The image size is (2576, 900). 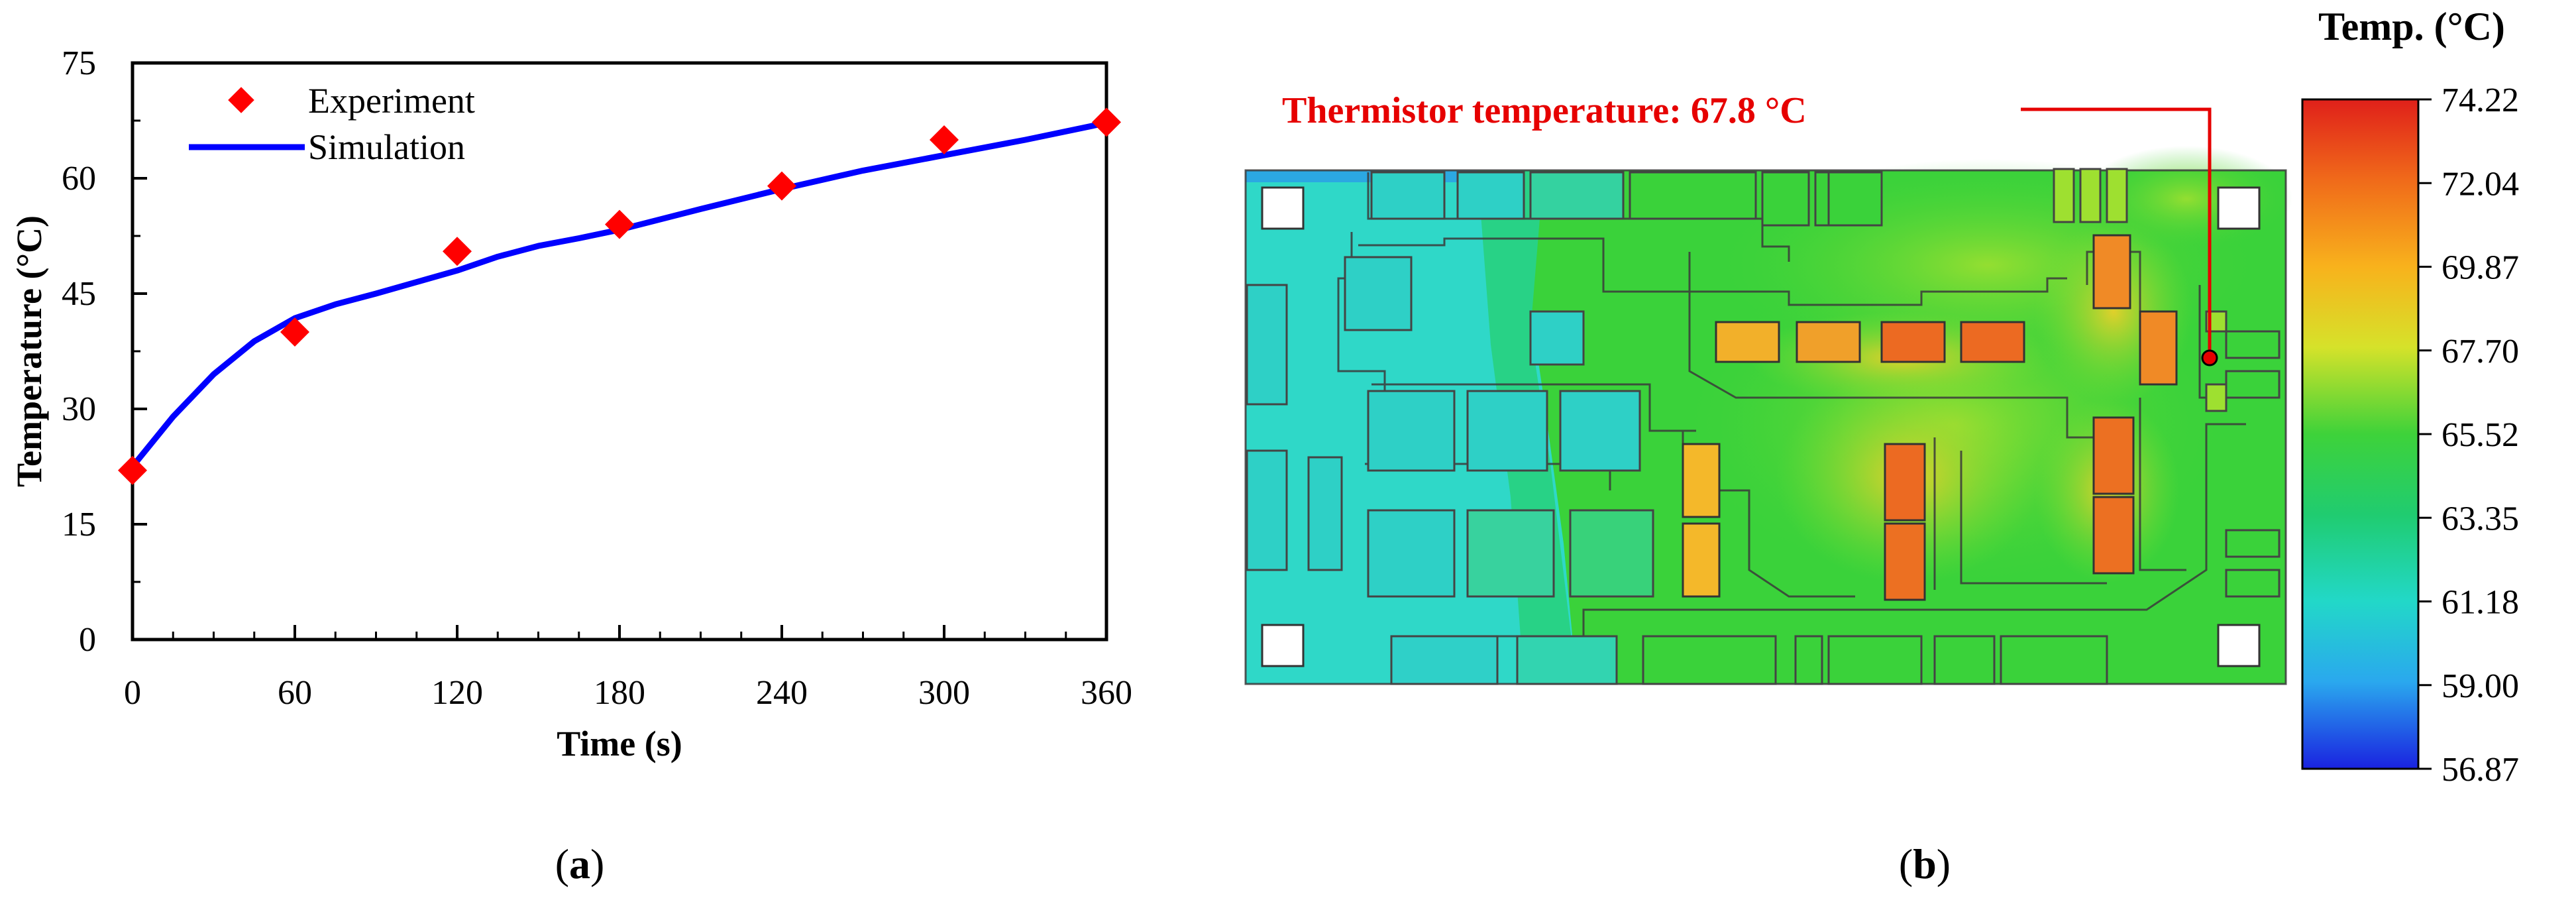 What do you see at coordinates (457, 693) in the screenshot?
I see `x-tick-label: 120` at bounding box center [457, 693].